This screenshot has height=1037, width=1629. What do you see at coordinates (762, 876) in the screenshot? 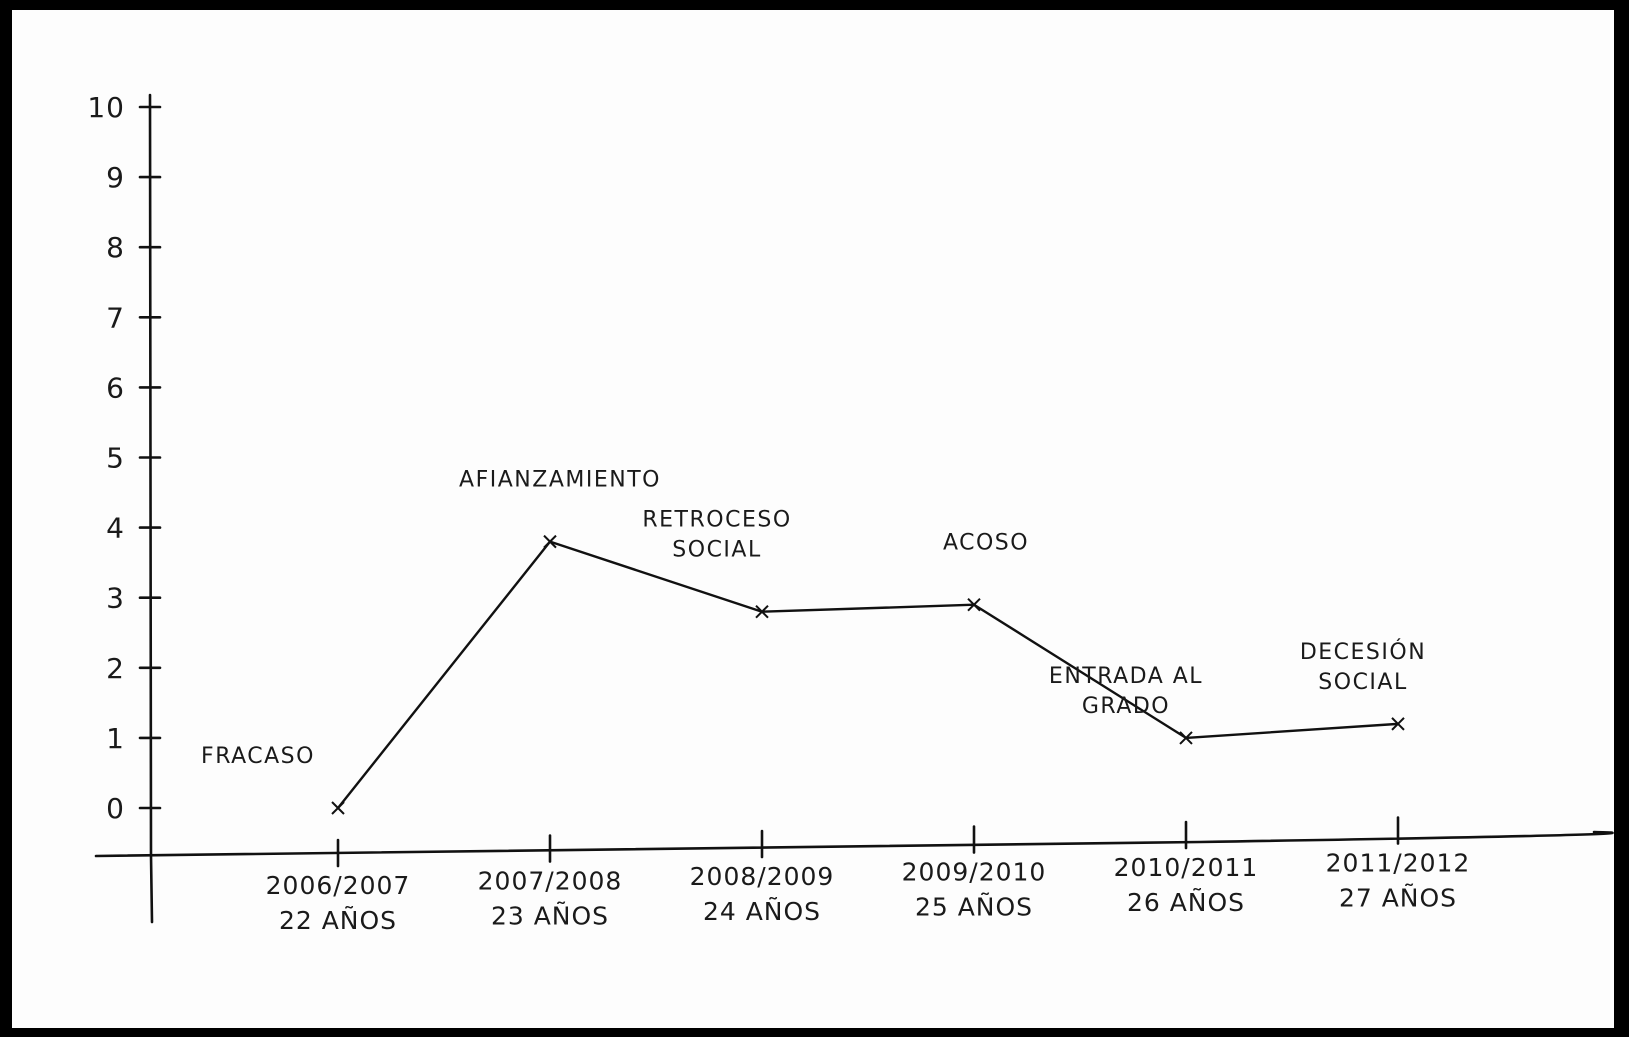
I see `x-tick-period-label: 2008/2009` at bounding box center [762, 876].